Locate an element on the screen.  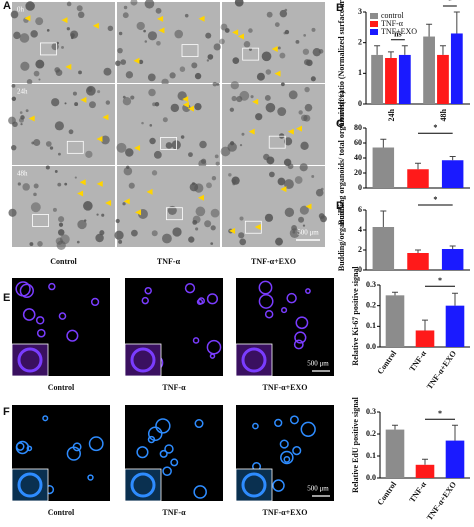
y-axis-label: Relative Ki-67 positive signal is located at coordinates (355, 316).